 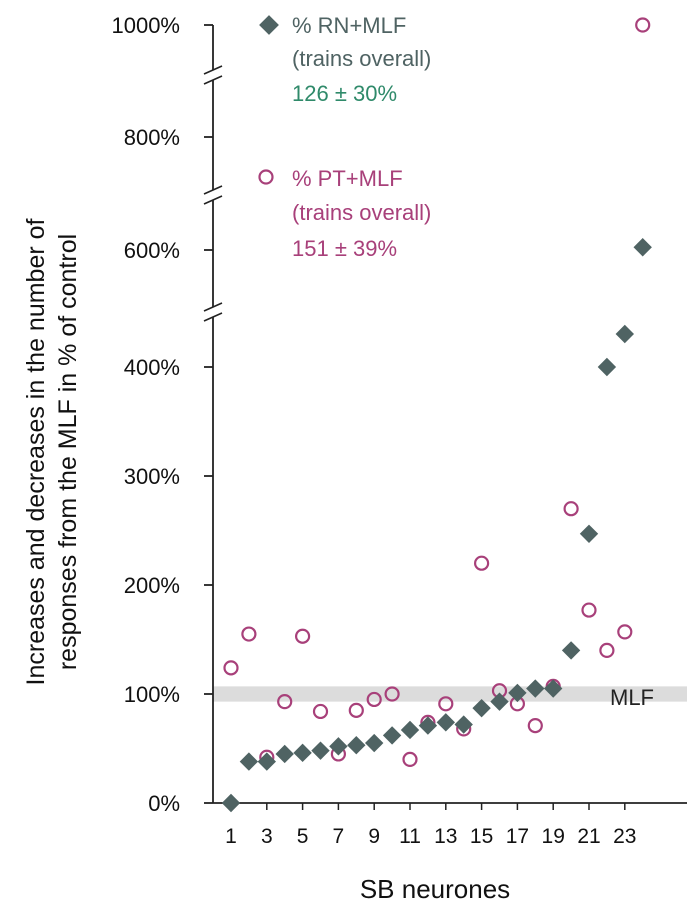 I want to click on reference-band, so click(x=450, y=694).